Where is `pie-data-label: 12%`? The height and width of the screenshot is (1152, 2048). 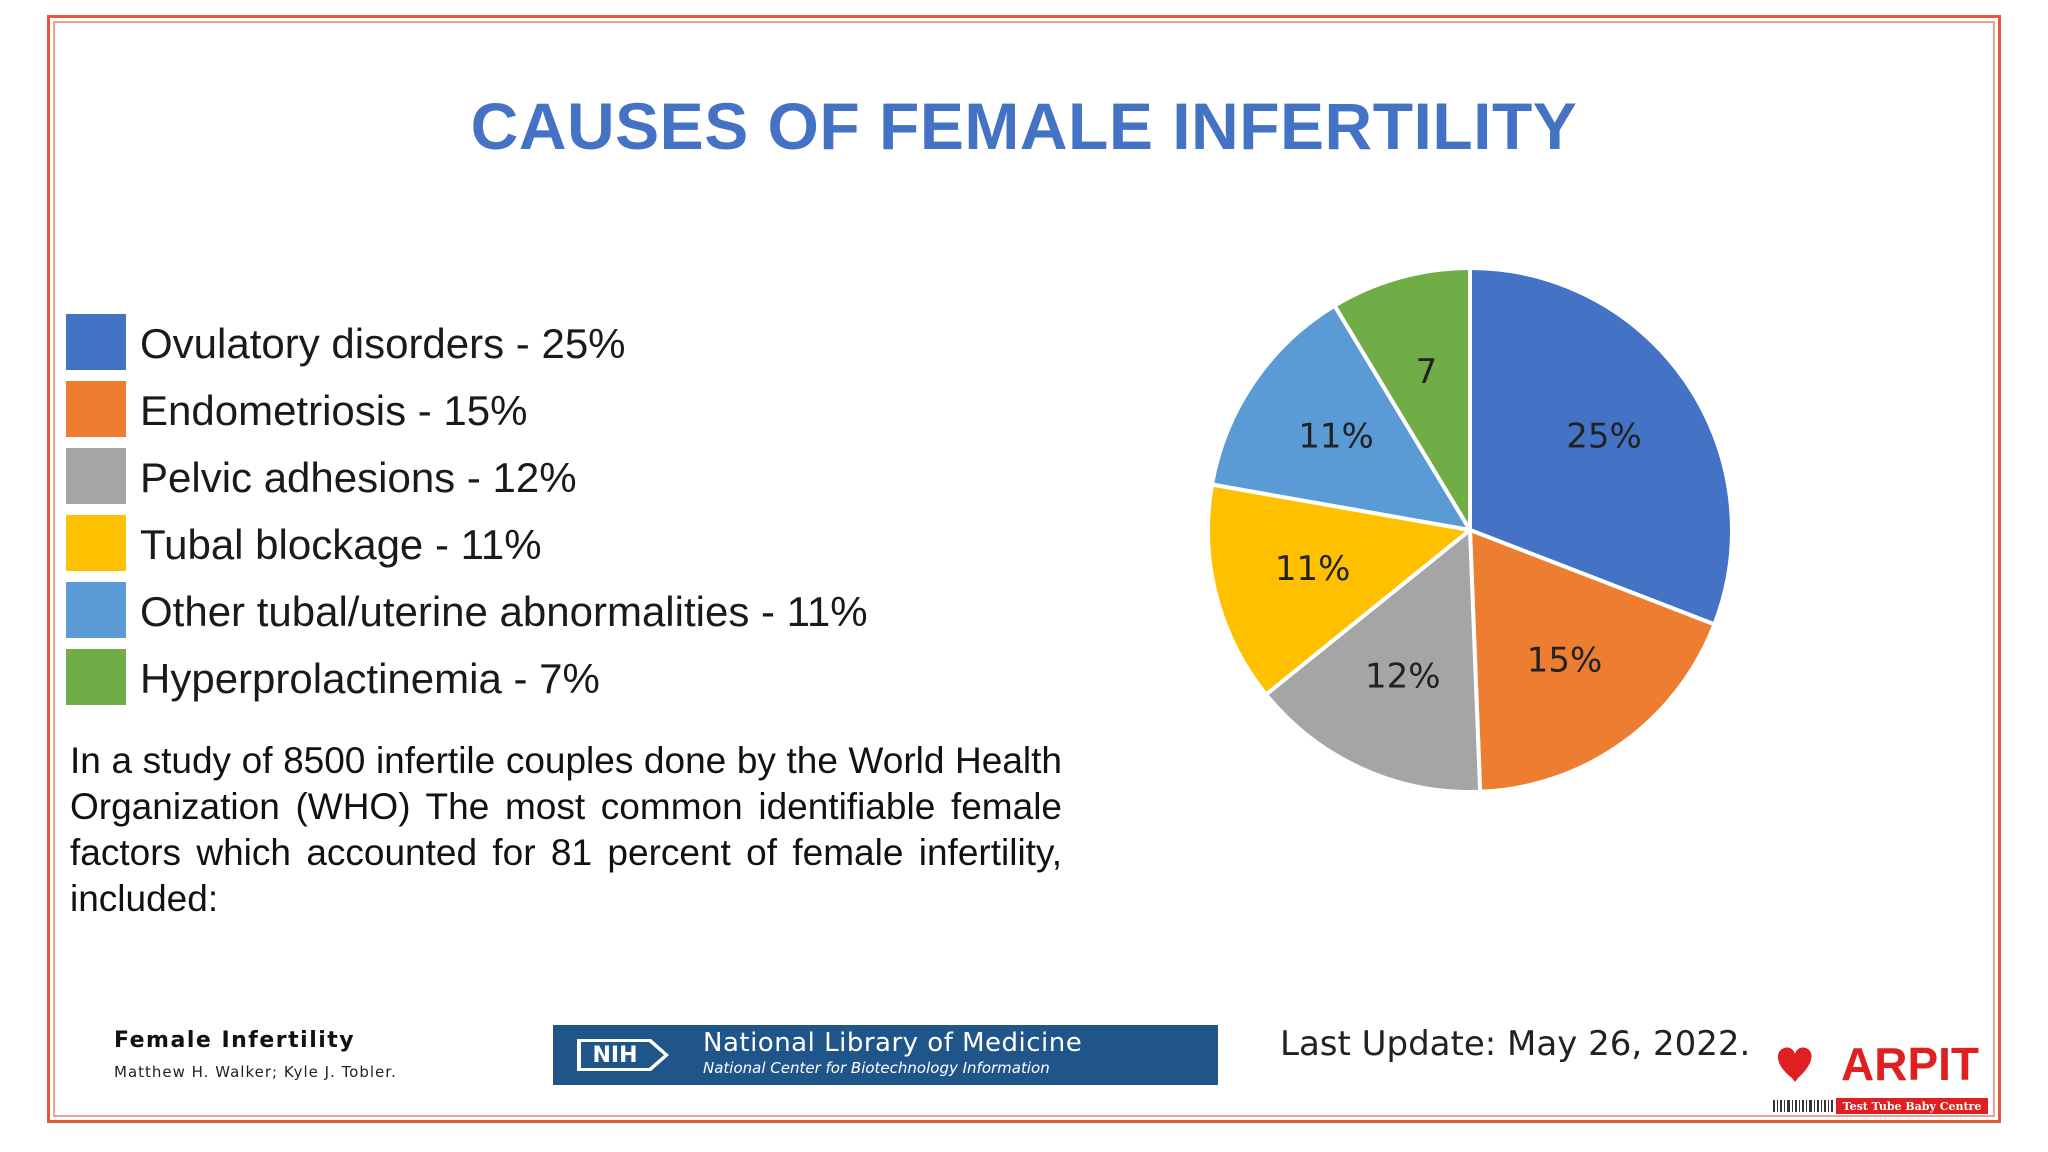
pie-data-label: 12% is located at coordinates (1403, 676).